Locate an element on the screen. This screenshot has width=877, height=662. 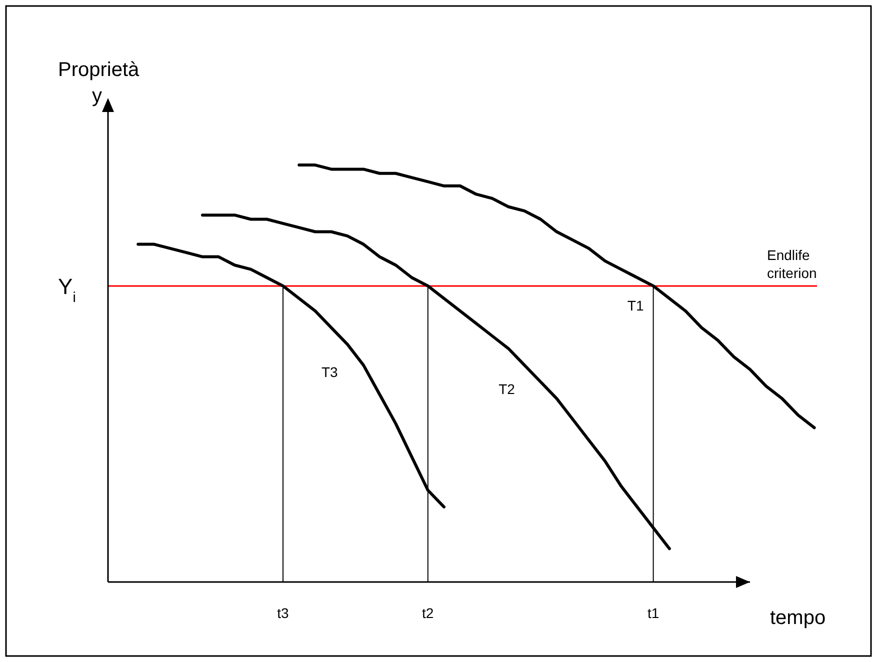
series-label: T3 is located at coordinates (330, 372).